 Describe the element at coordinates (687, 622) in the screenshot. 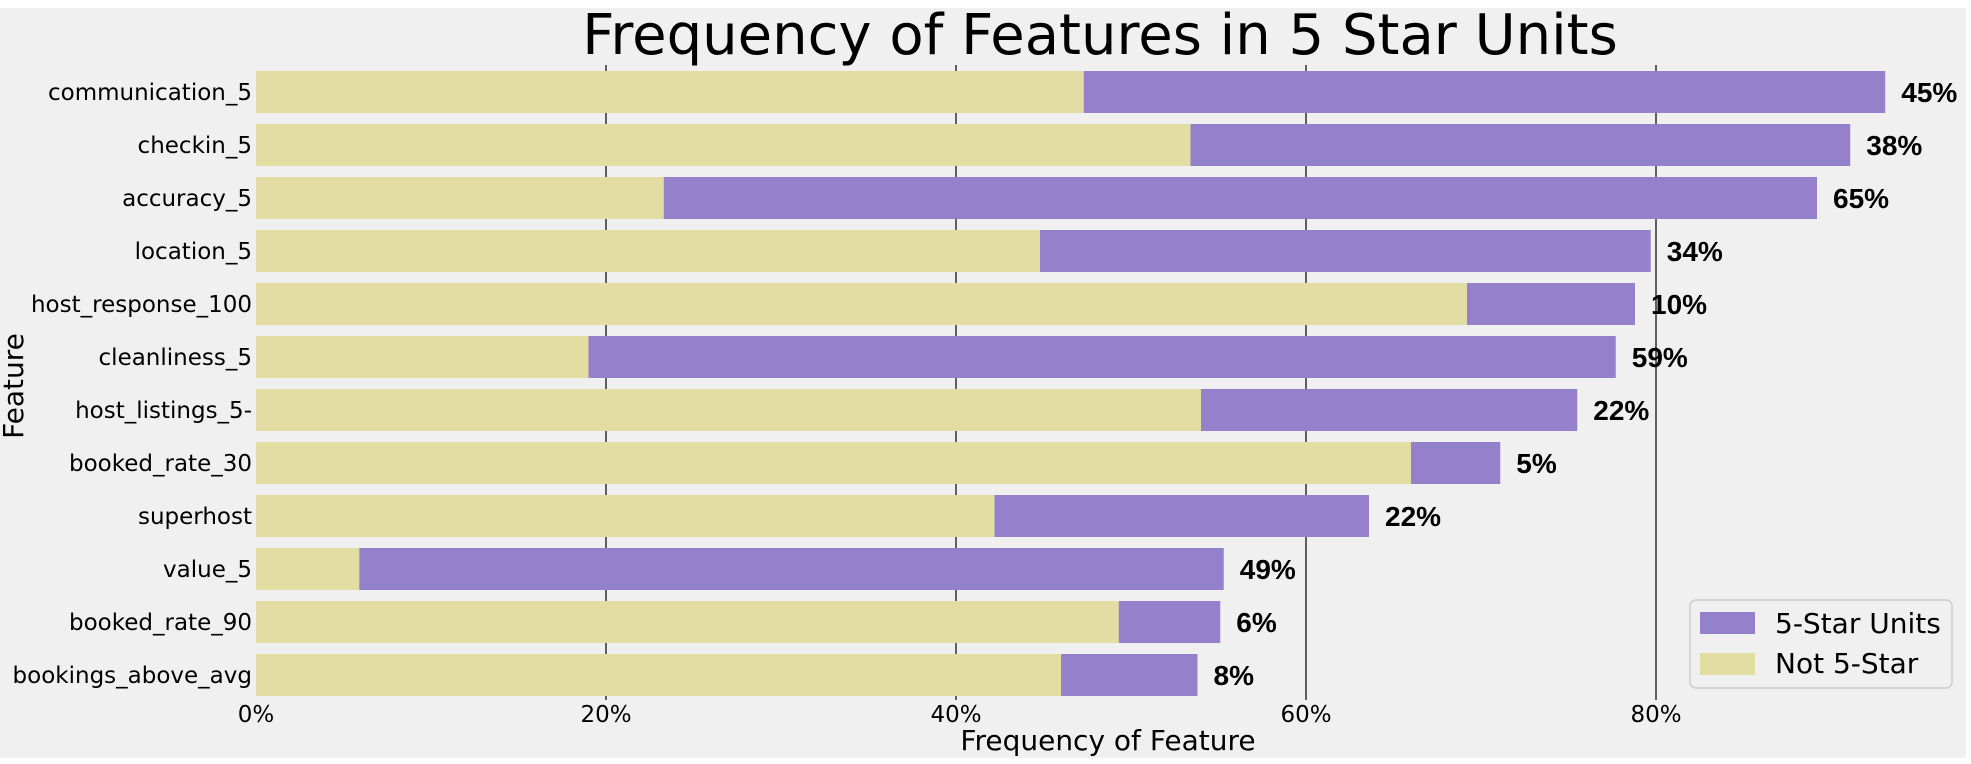

I see `bar-booked-rate-90-not-5-star` at that location.